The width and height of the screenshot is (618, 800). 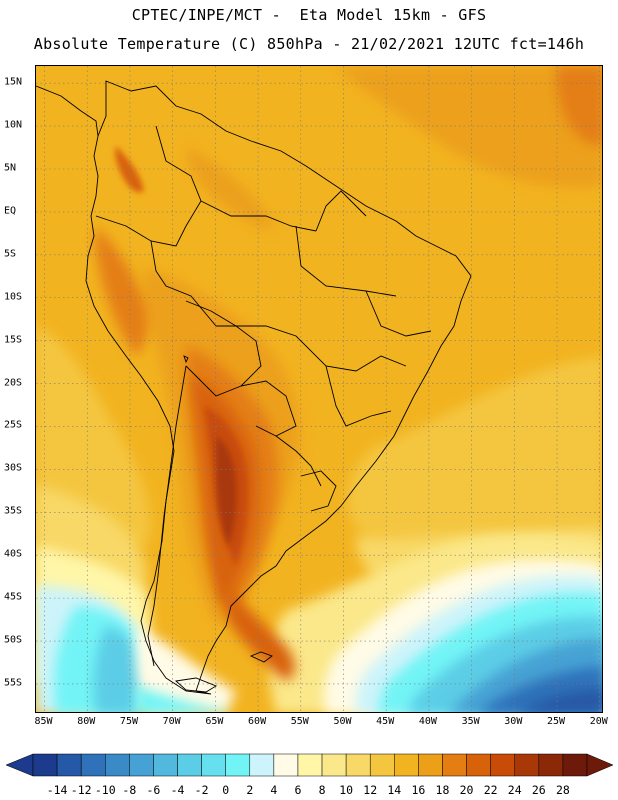 What do you see at coordinates (318, 491) in the screenshot?
I see `border-uruguay` at bounding box center [318, 491].